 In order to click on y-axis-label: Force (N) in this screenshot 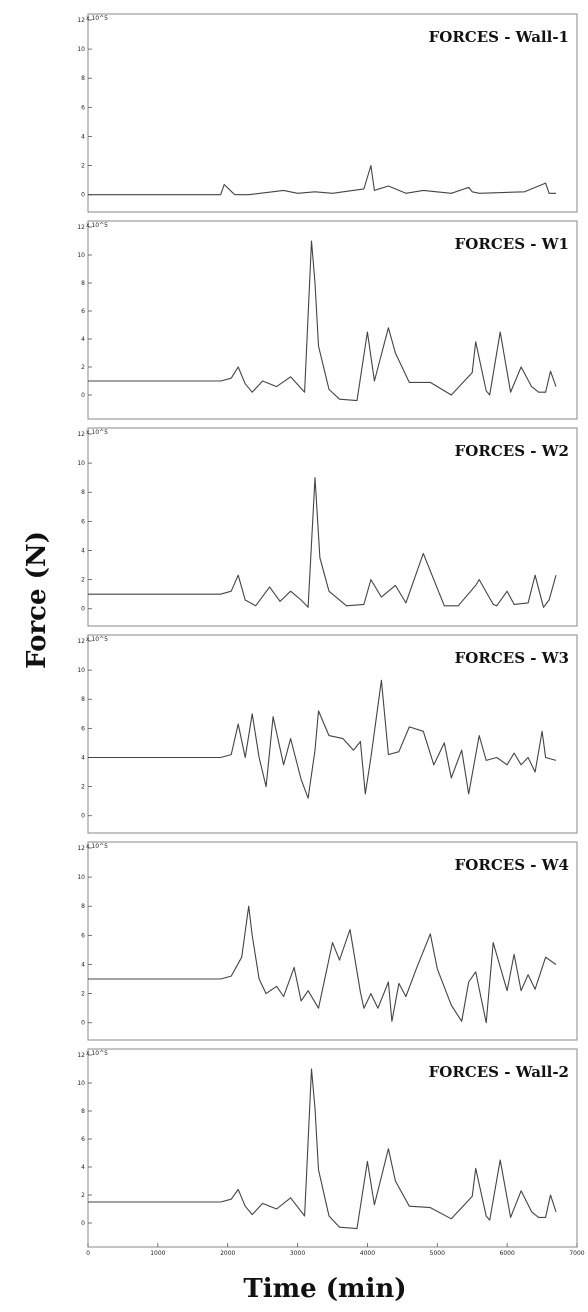, I will do `click(37, 600)`.